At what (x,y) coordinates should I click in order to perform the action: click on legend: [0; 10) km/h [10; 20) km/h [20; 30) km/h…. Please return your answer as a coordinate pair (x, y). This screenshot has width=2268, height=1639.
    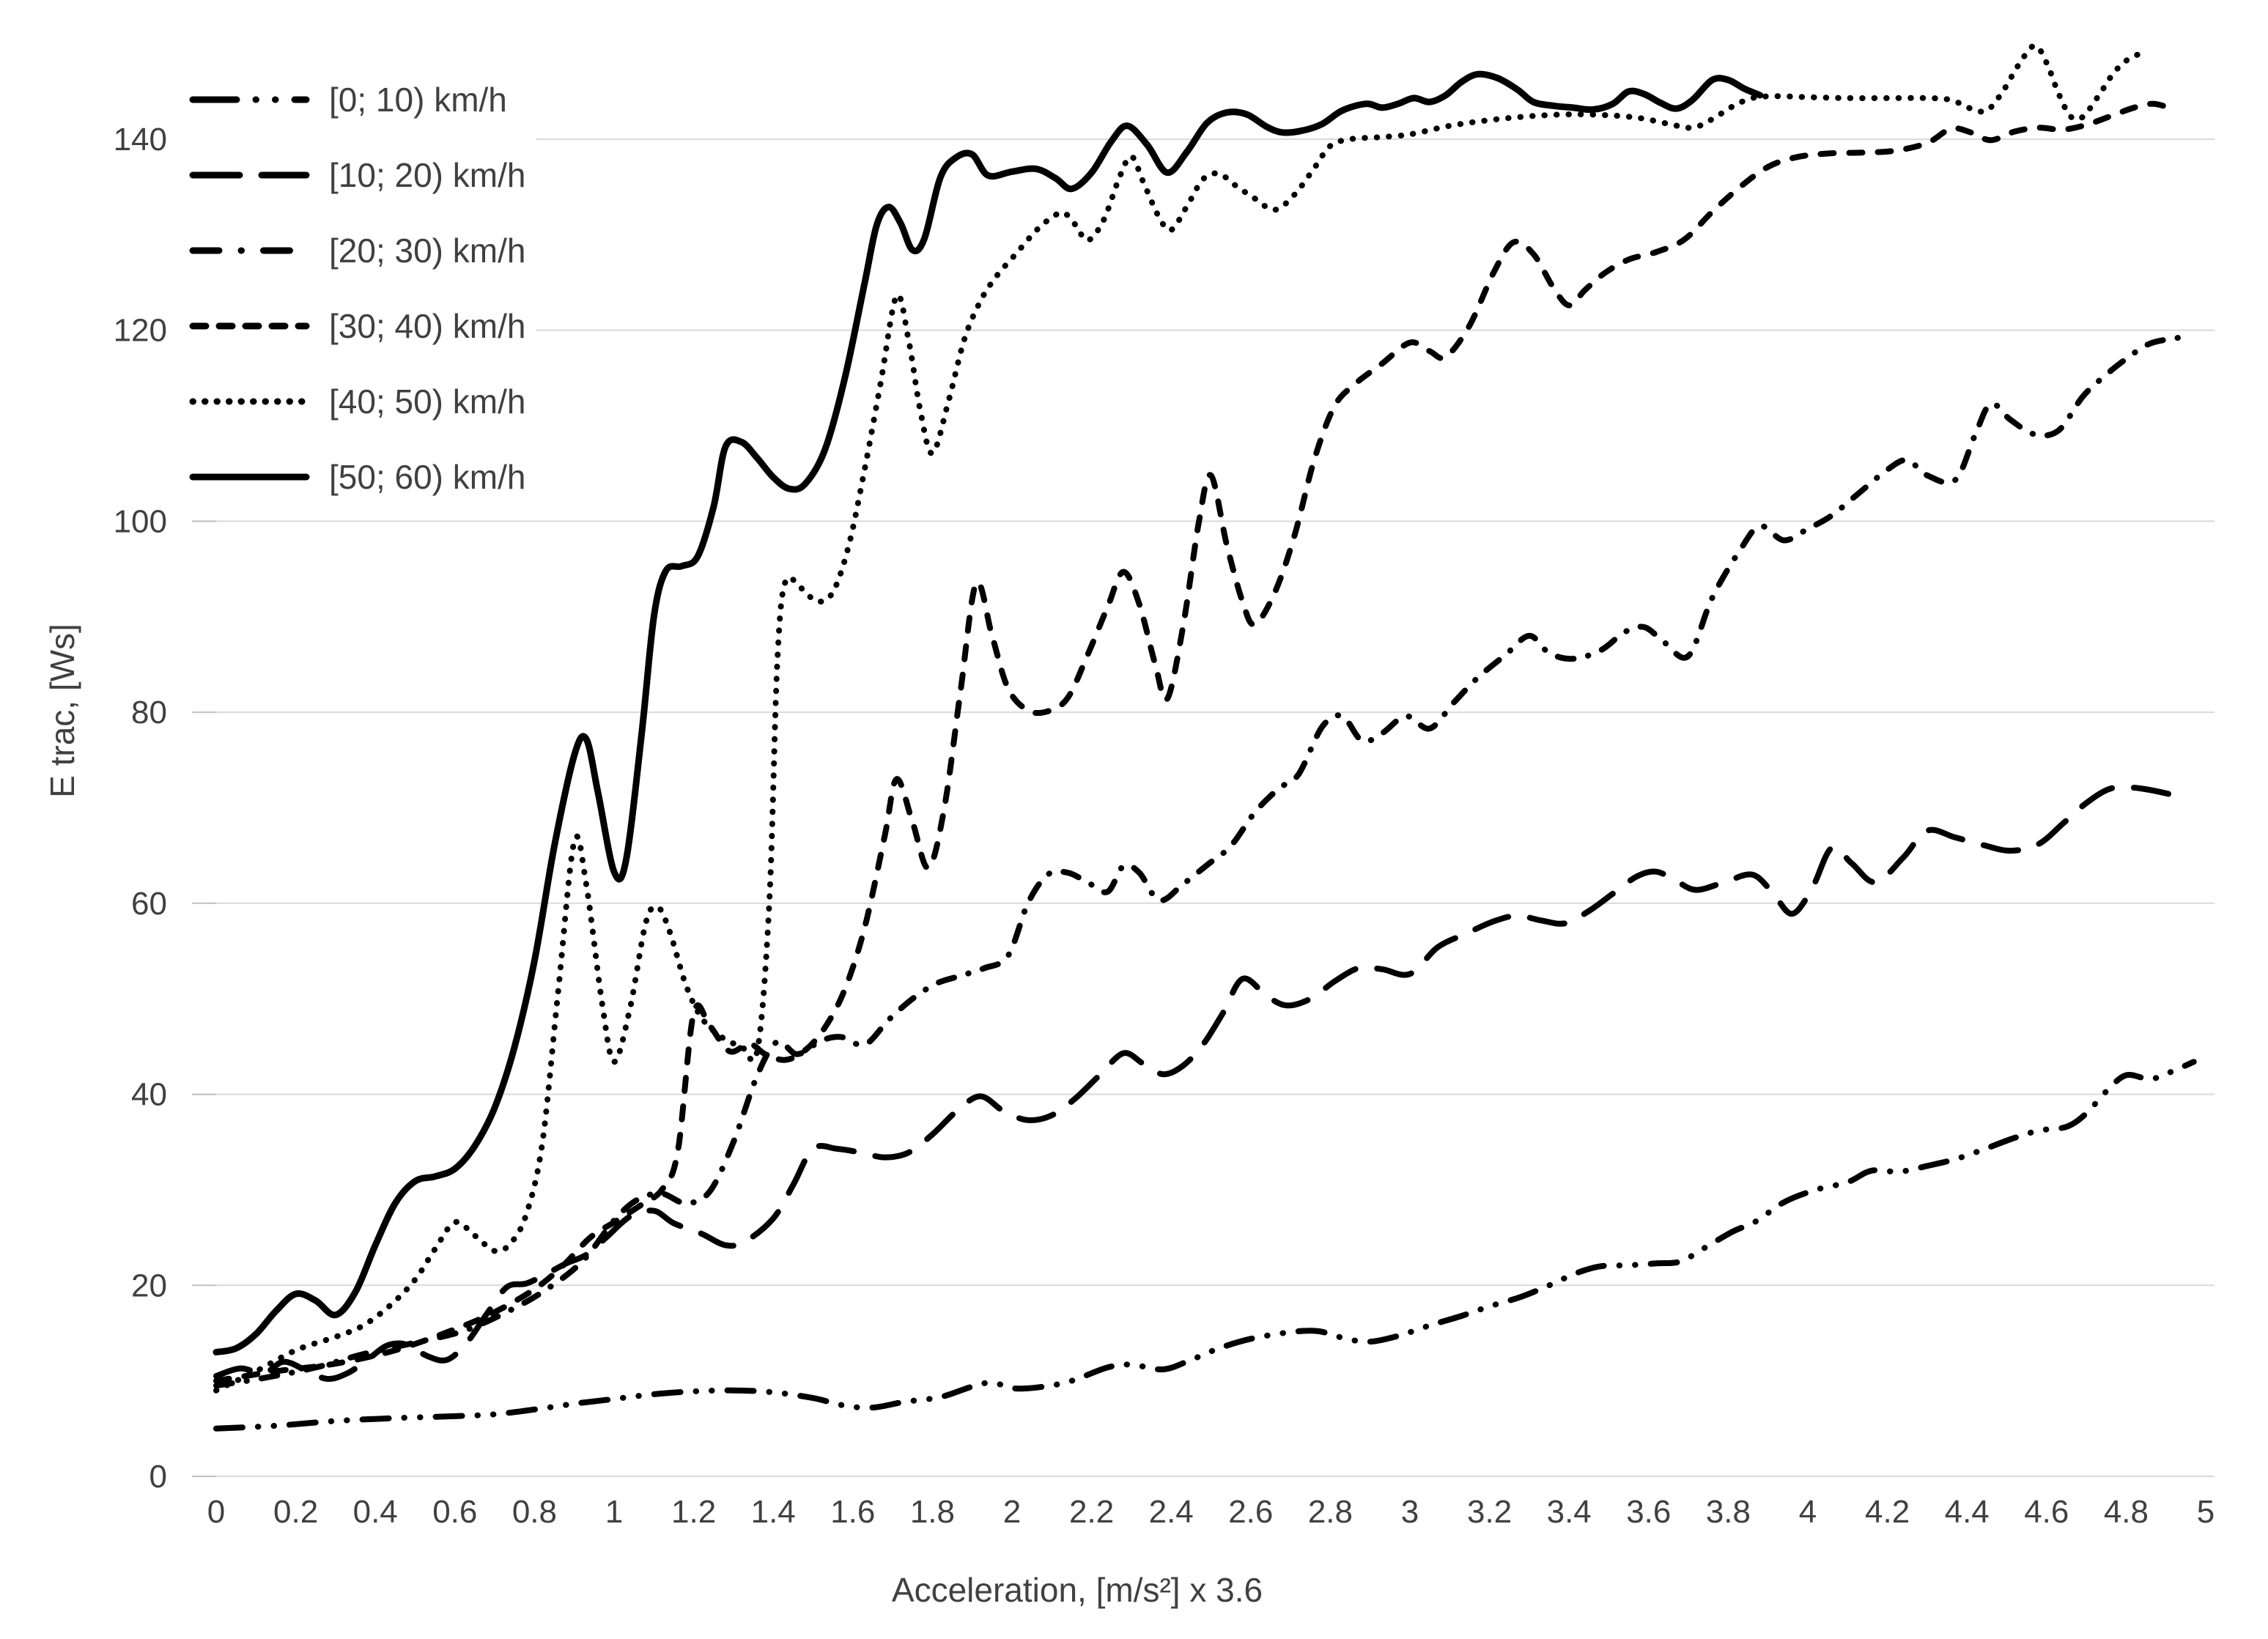
    Looking at the image, I should click on (362, 288).